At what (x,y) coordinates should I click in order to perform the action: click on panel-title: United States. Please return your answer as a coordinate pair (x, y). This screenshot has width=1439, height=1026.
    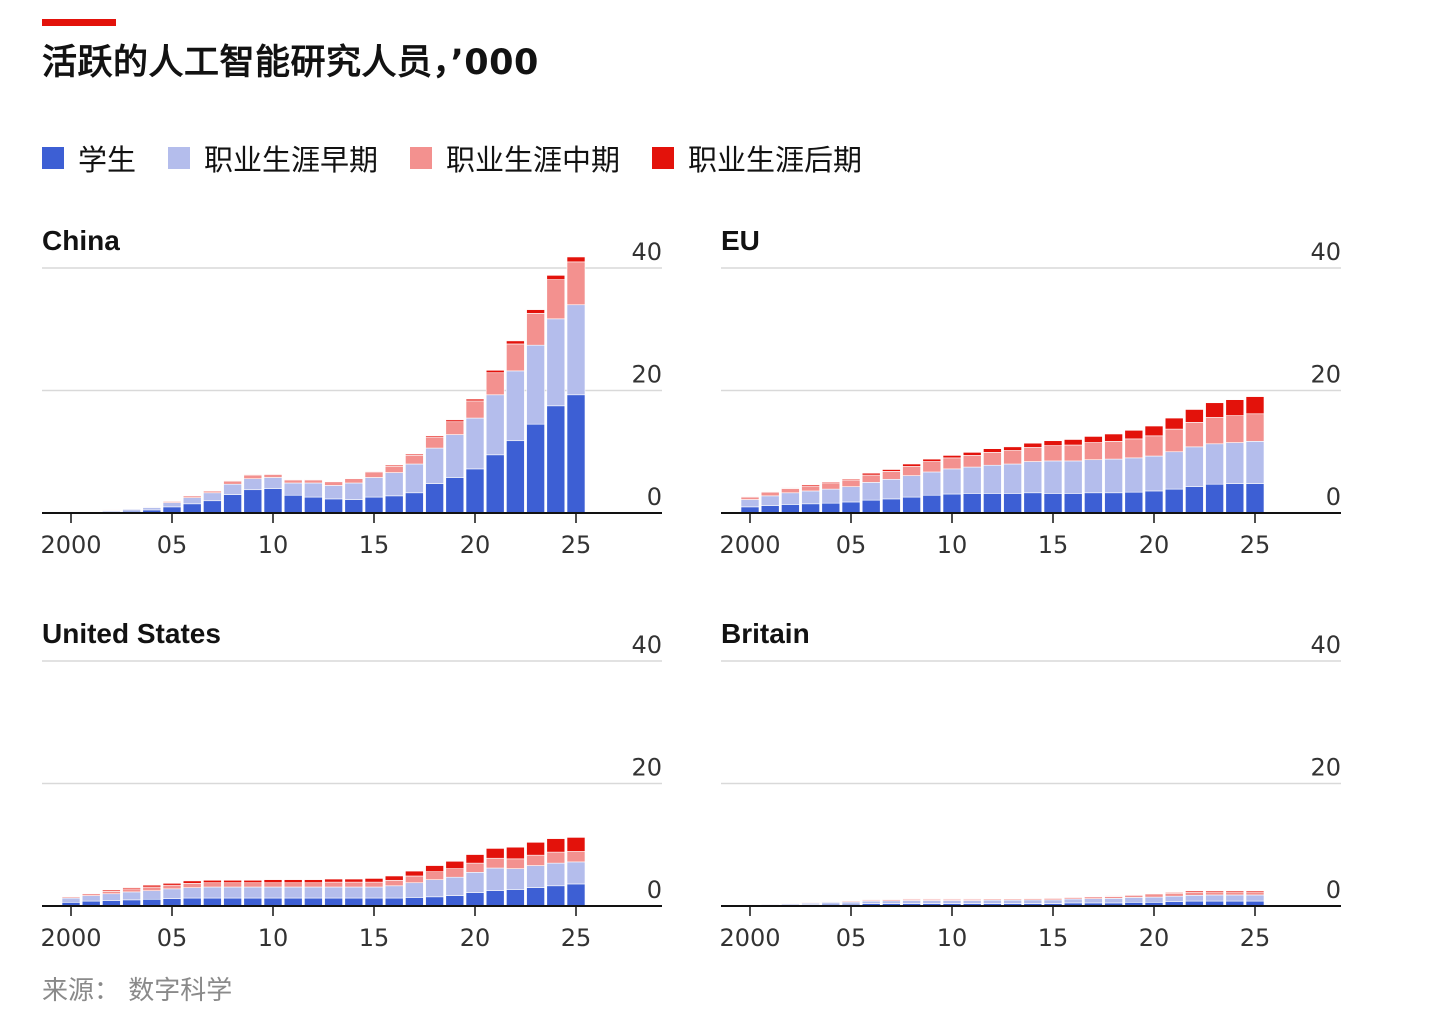
    Looking at the image, I should click on (131, 633).